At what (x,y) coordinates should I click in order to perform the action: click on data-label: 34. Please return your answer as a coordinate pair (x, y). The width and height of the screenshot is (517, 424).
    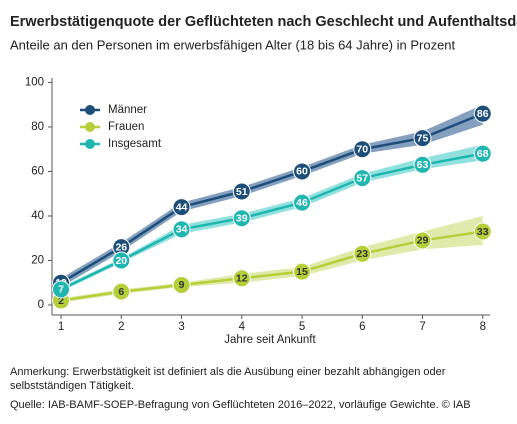
    Looking at the image, I should click on (182, 230).